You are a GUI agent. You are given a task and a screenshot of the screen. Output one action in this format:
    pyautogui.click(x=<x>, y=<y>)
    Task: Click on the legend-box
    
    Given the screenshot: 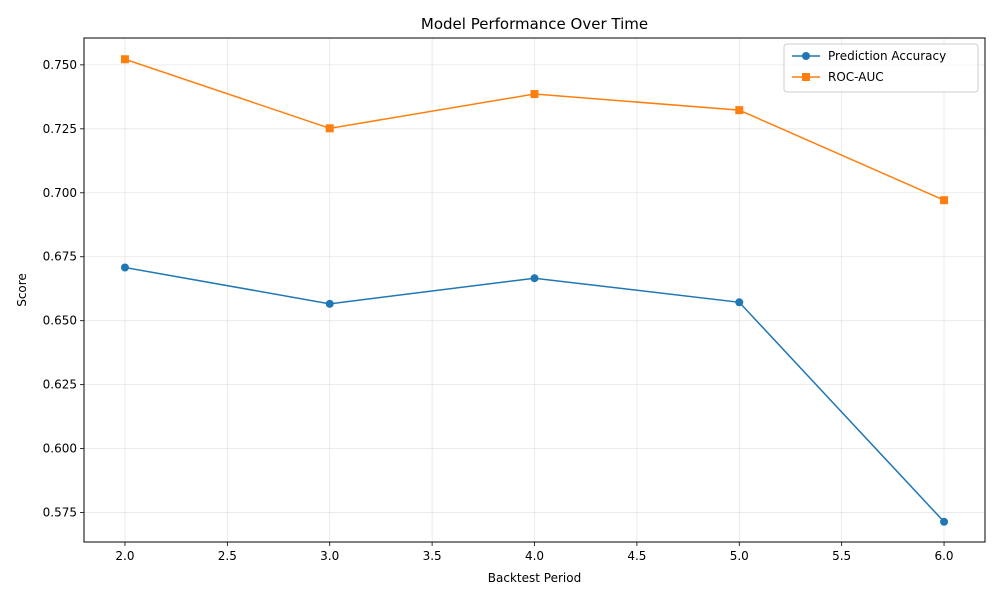 What is the action you would take?
    pyautogui.click(x=881, y=68)
    